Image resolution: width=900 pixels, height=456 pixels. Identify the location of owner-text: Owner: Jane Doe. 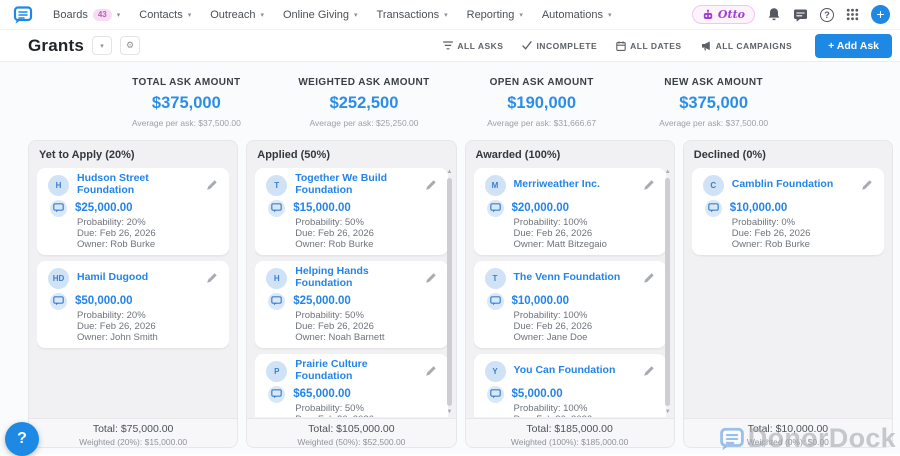
(584, 337).